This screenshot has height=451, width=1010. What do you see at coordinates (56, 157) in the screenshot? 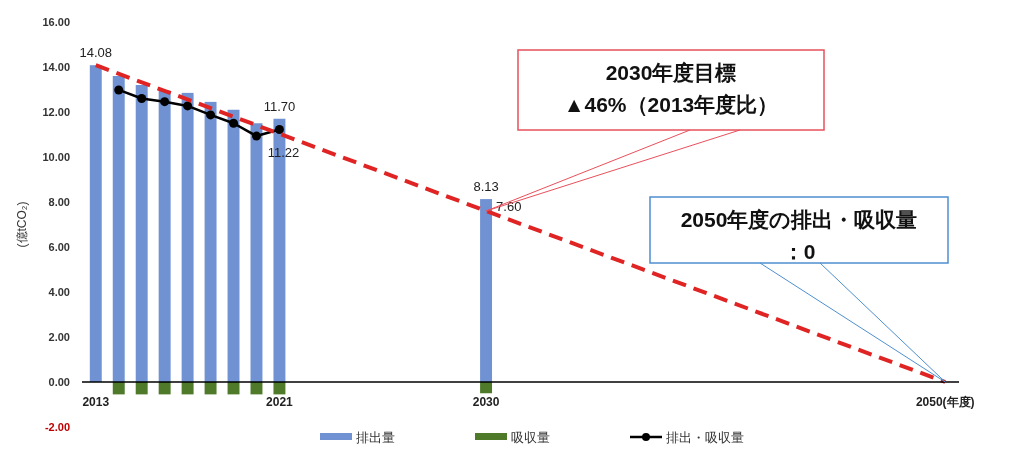
I see `y-tick-label: 10.00` at bounding box center [56, 157].